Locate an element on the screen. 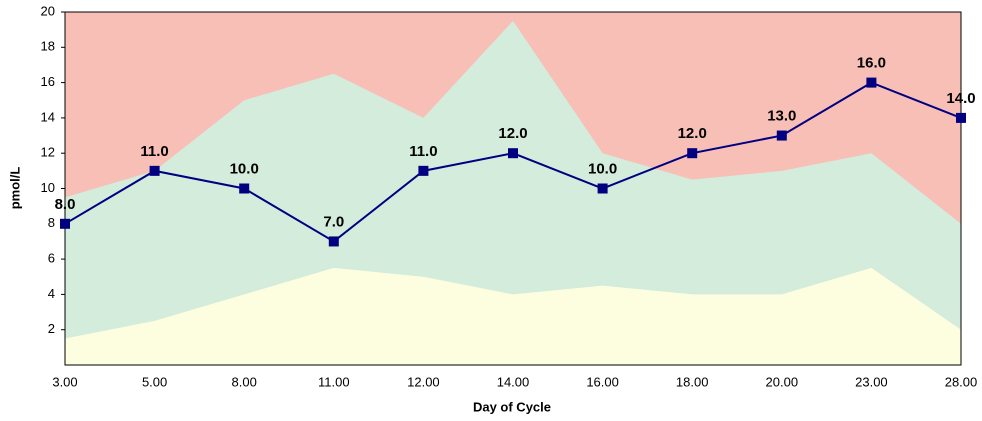 Image resolution: width=982 pixels, height=421 pixels. x-tick-label: 20.00 is located at coordinates (782, 381).